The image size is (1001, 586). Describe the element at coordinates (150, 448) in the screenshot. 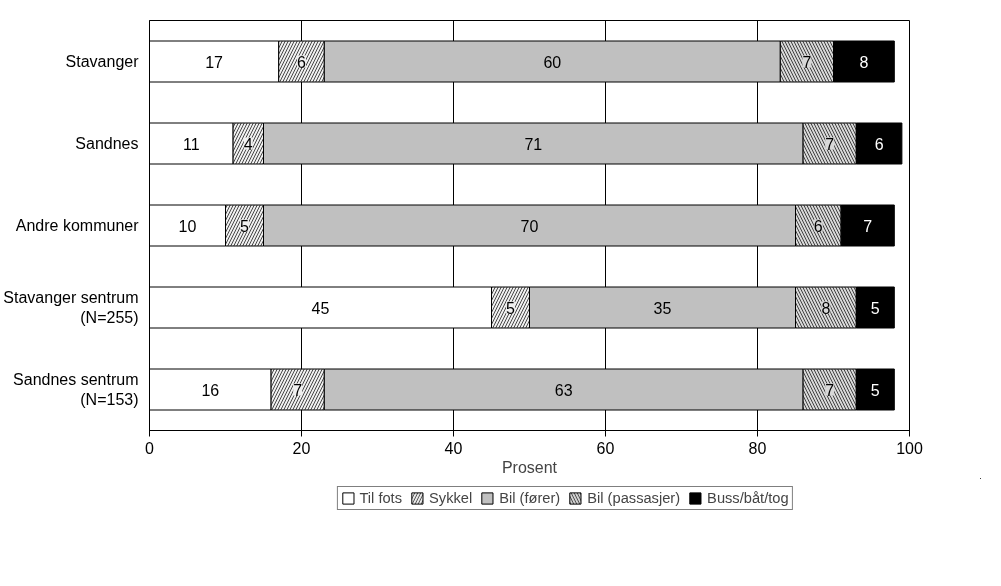

I see `x-tick-label: 0` at that location.